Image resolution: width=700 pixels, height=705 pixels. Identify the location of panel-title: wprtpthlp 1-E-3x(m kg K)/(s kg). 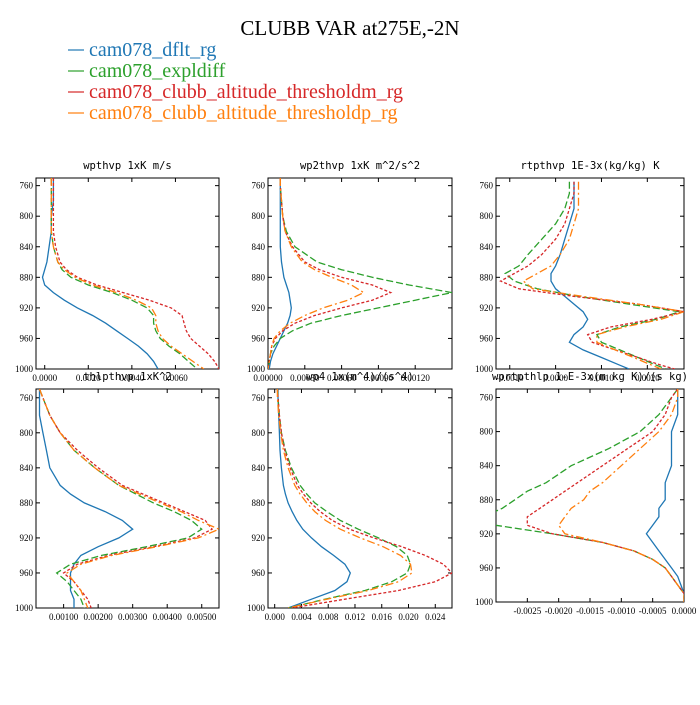
(590, 377).